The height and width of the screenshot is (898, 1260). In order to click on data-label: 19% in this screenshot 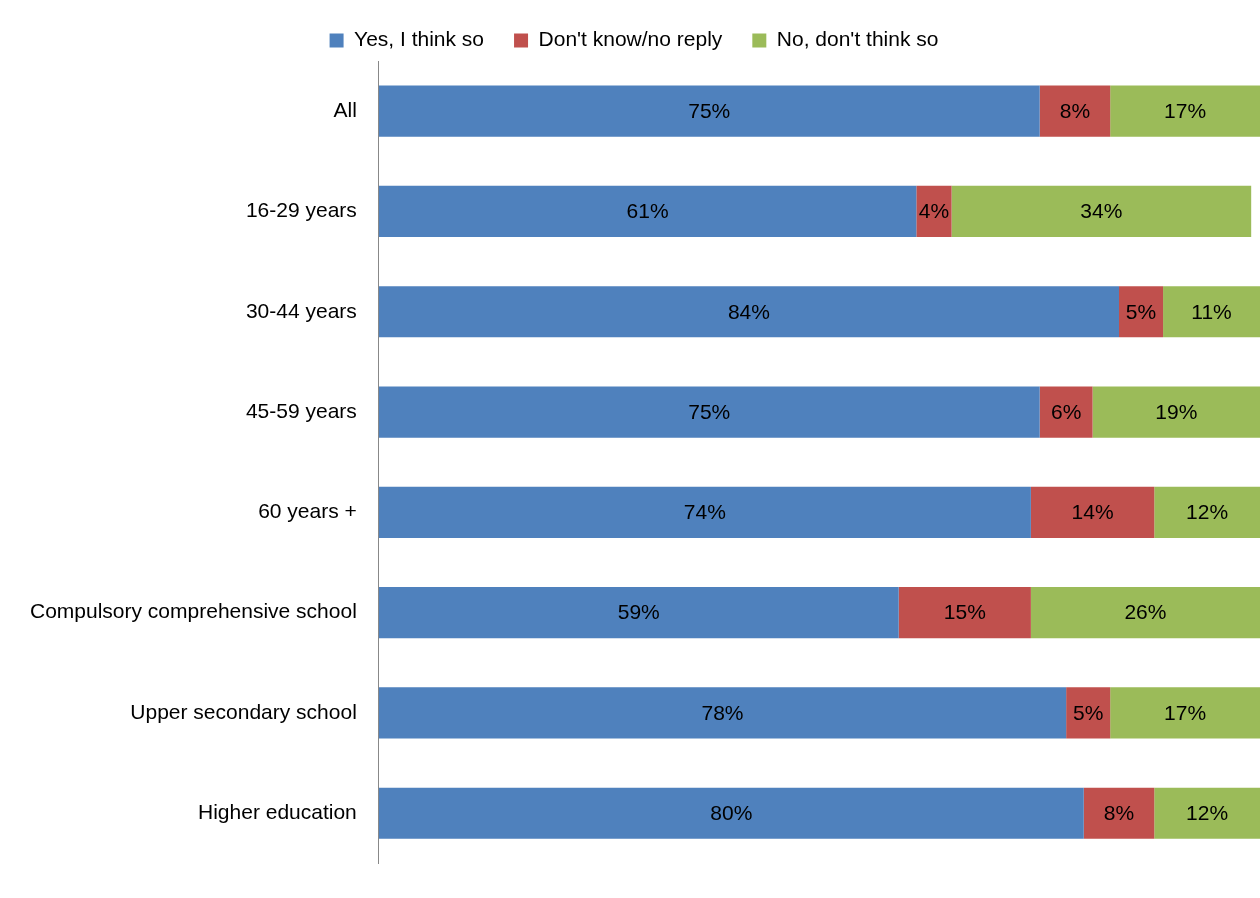, I will do `click(1176, 411)`.